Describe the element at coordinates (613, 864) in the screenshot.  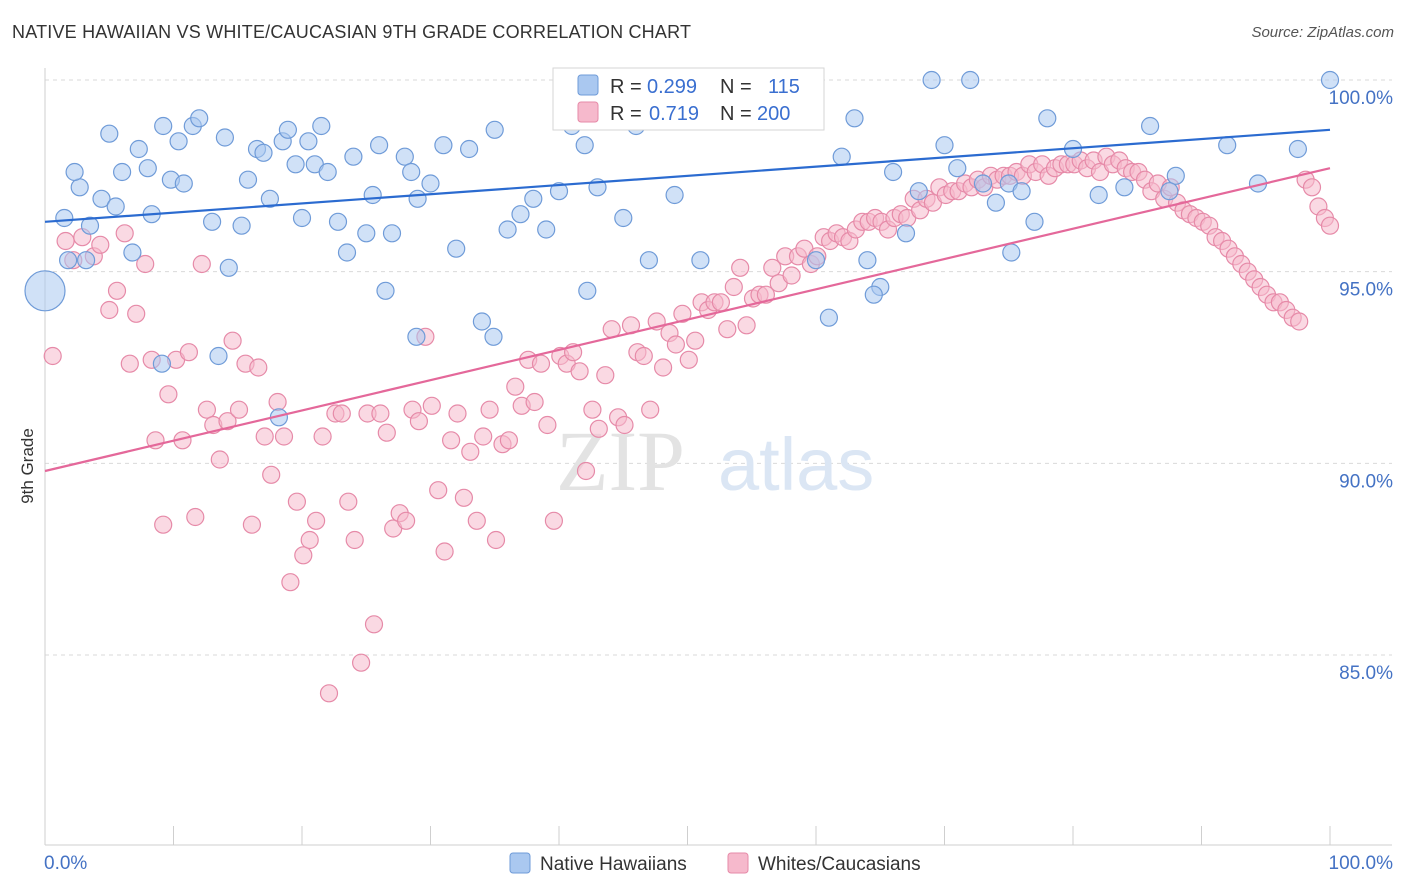
I see `legend-label-native-hawaiians: Native Hawaiians` at that location.